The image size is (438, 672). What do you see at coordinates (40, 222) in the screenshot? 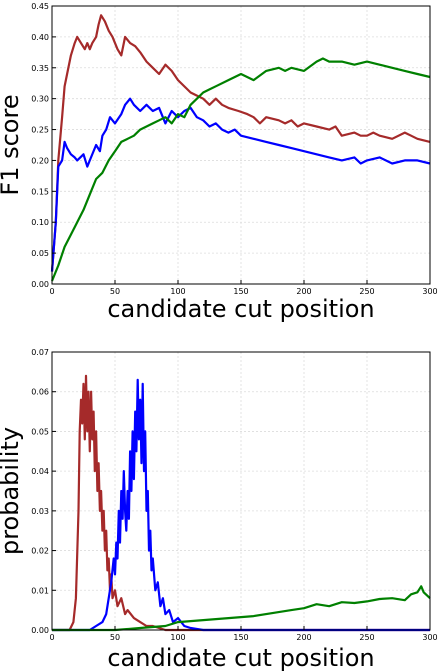
I see `y-tick-label: 0.10` at bounding box center [40, 222].